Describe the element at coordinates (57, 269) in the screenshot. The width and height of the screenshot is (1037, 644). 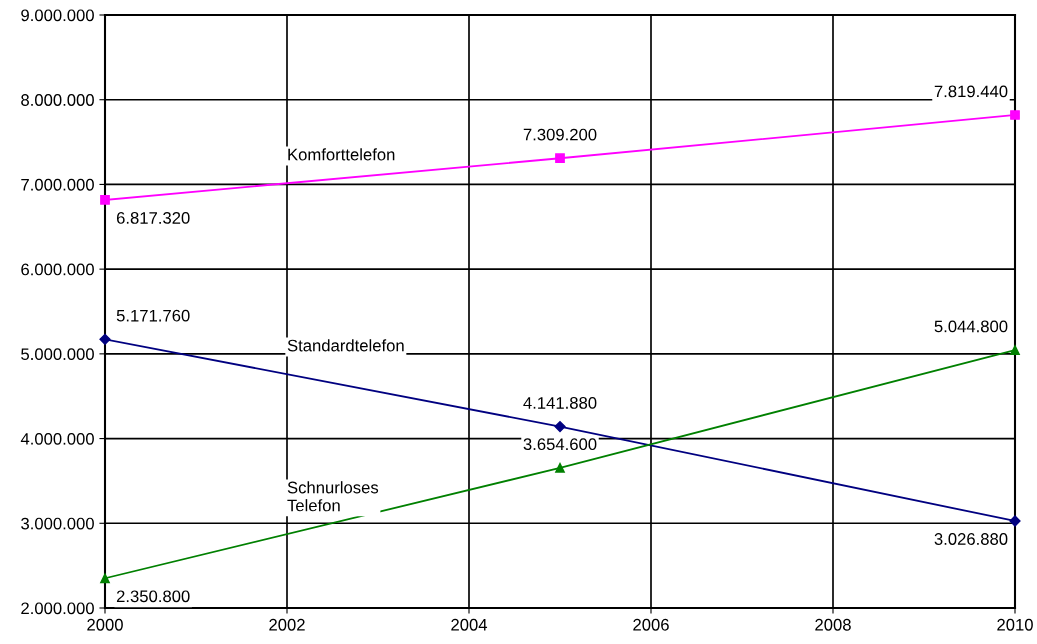
I see `y-tick-label: 6.000.000` at that location.